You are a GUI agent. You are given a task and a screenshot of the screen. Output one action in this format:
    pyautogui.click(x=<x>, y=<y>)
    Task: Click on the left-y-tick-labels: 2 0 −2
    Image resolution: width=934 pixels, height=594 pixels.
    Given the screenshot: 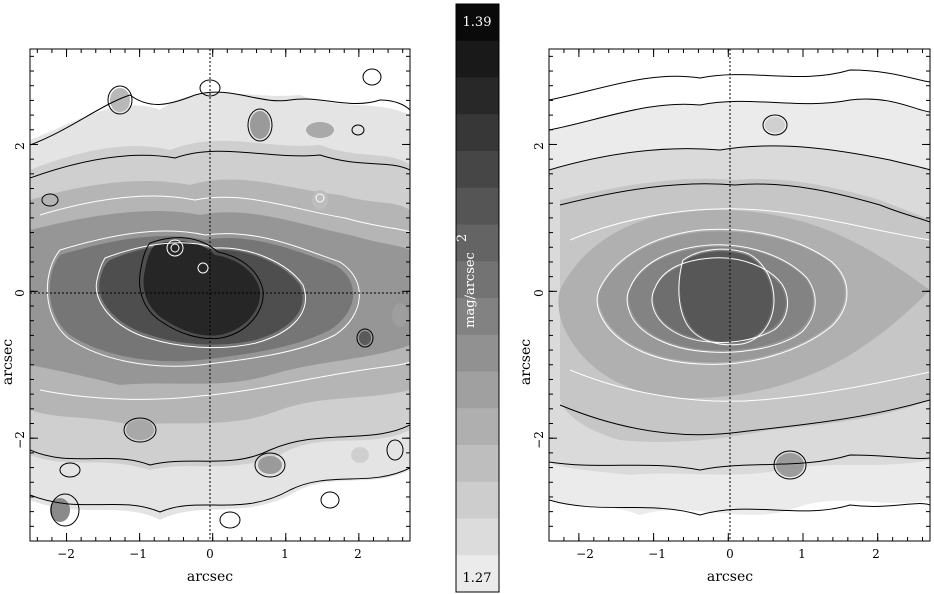 What is the action you would take?
    pyautogui.click(x=20, y=295)
    